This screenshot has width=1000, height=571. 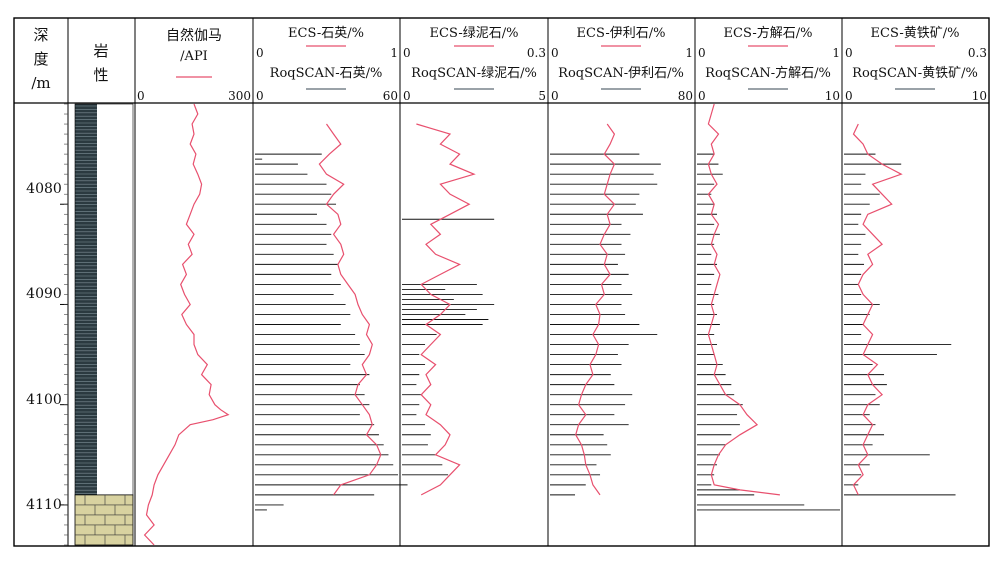 I want to click on lith-band-limestone, so click(x=104, y=520).